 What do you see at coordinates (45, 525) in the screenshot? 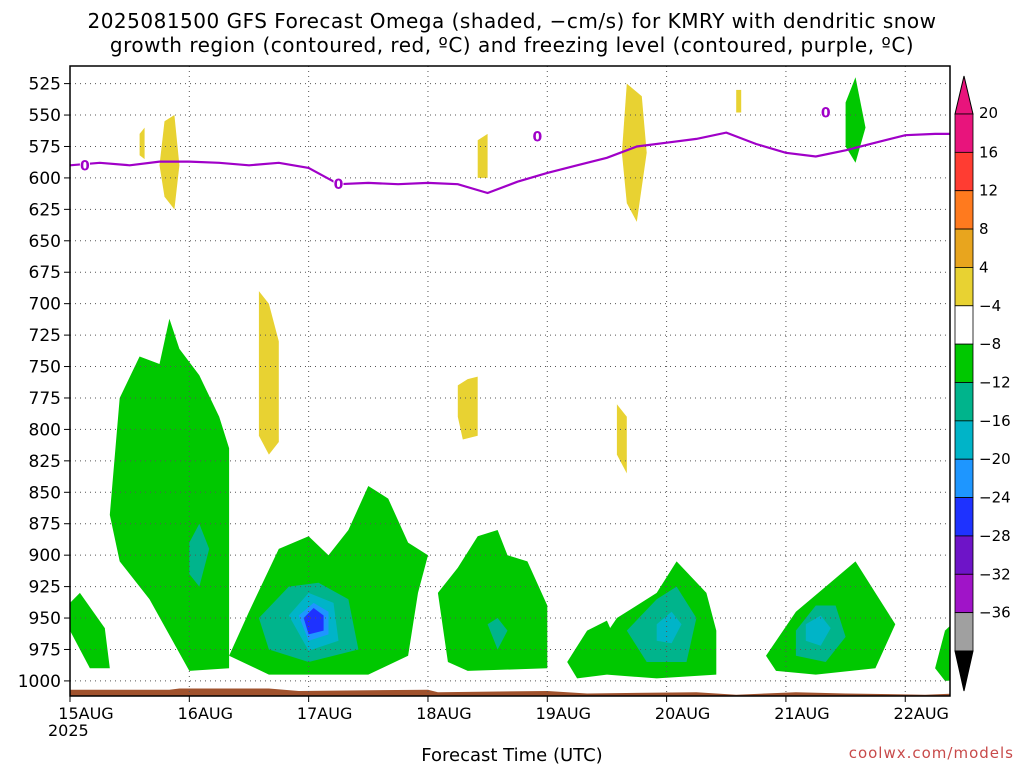
I see `y-tick-label: 875` at bounding box center [45, 525].